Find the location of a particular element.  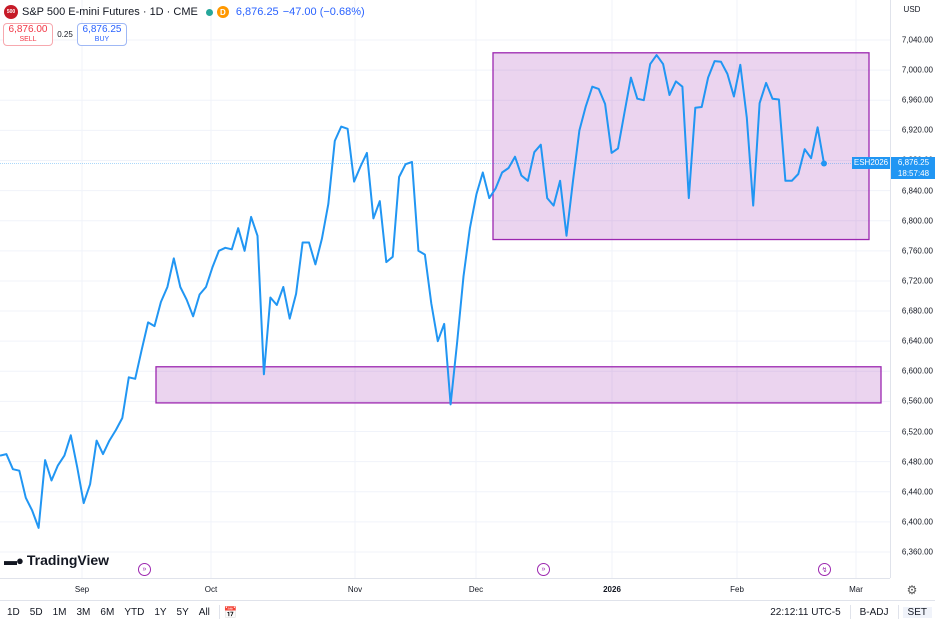

current-symbol-tag: ESH2026 is located at coordinates (871, 163).